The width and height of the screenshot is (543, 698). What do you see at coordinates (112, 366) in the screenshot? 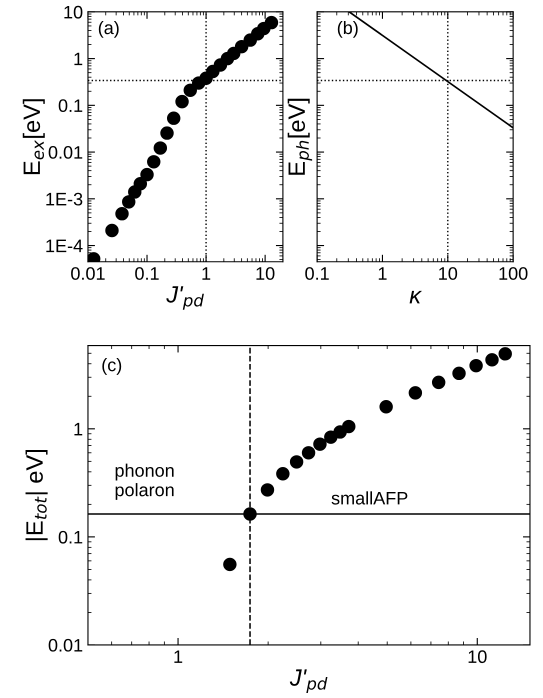
I see `annotation: (c)` at bounding box center [112, 366].